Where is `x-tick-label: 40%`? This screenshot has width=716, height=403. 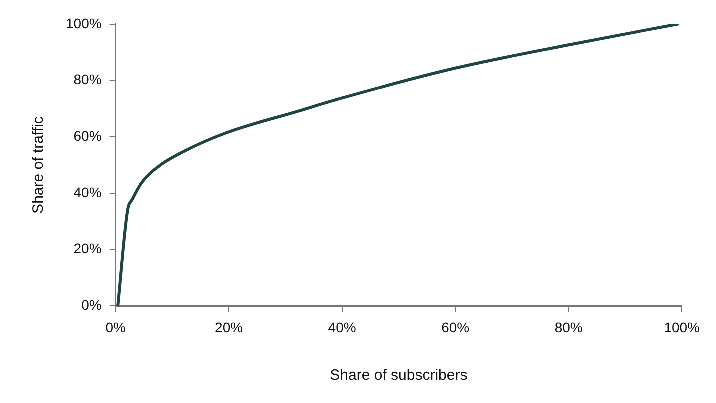
x-tick-label: 40% is located at coordinates (342, 327).